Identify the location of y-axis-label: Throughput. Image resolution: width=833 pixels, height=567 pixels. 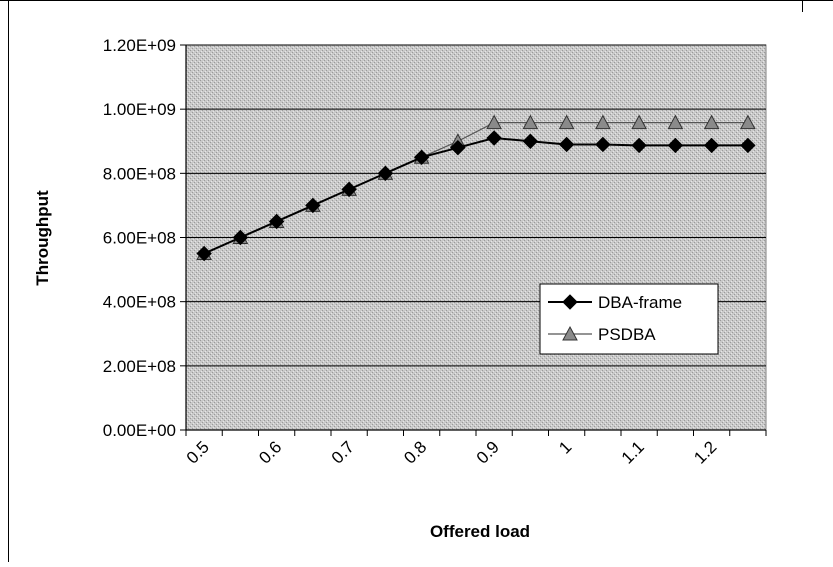
(42, 238).